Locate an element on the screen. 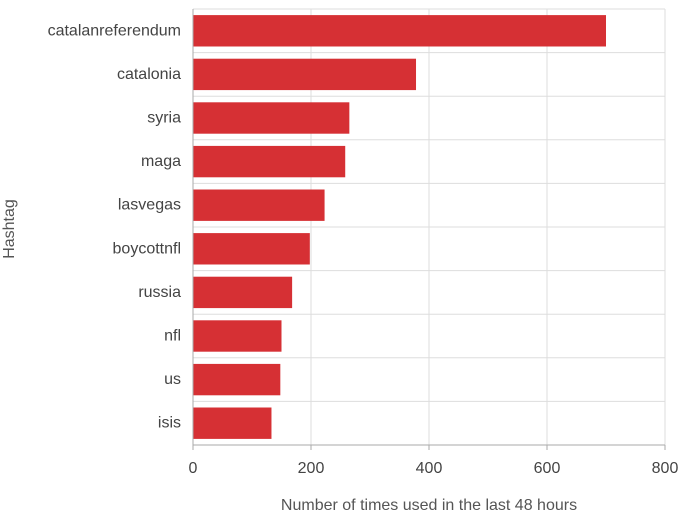 The height and width of the screenshot is (513, 685). category-label-catalanreferendum: catalanreferendum is located at coordinates (114, 30).